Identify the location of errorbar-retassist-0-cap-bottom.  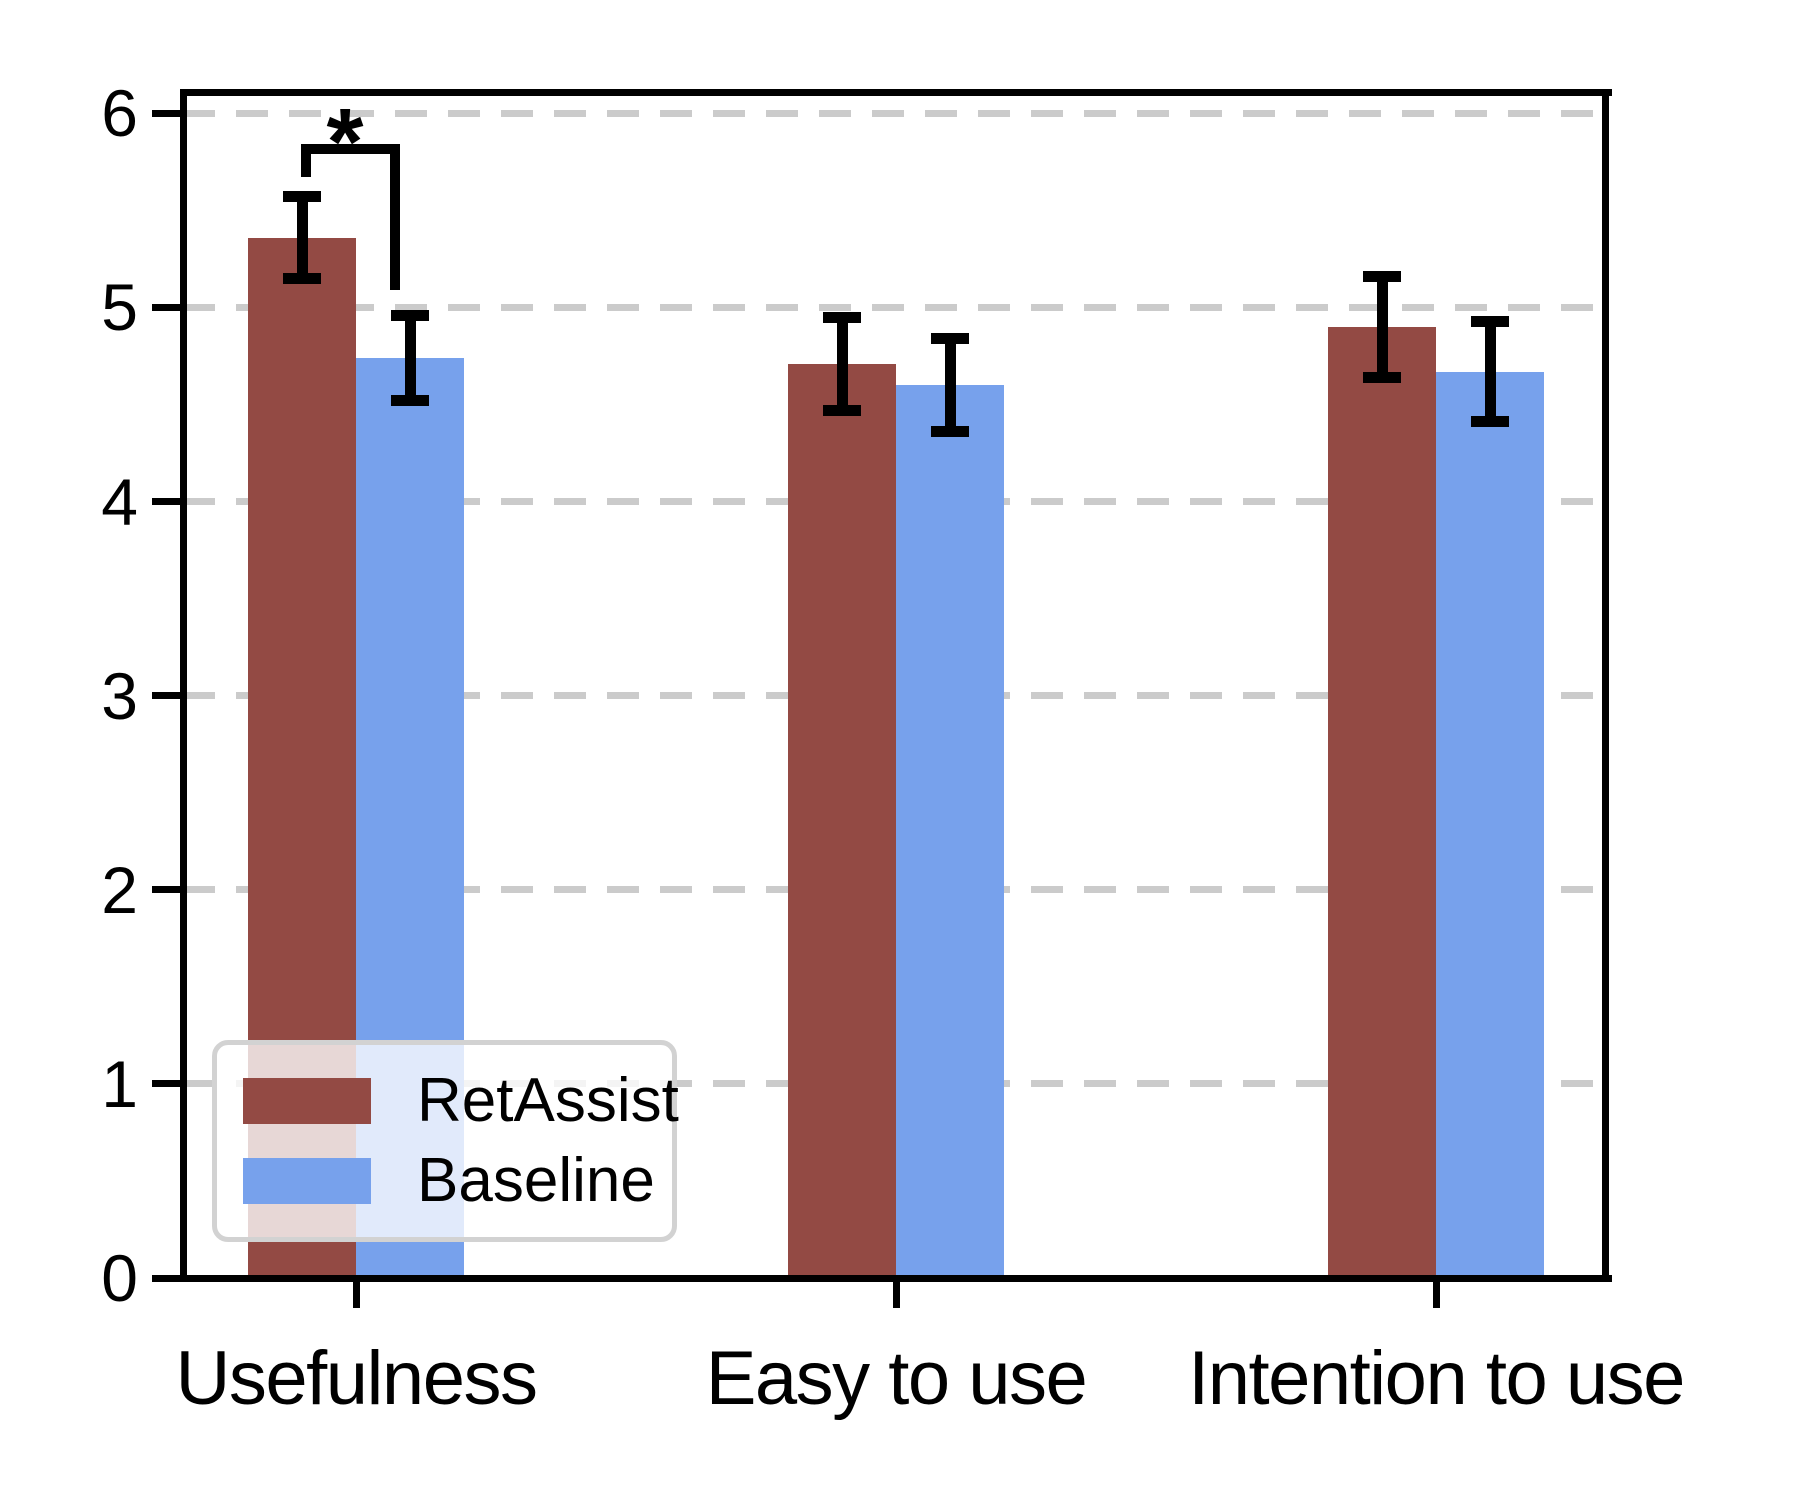
(302, 278).